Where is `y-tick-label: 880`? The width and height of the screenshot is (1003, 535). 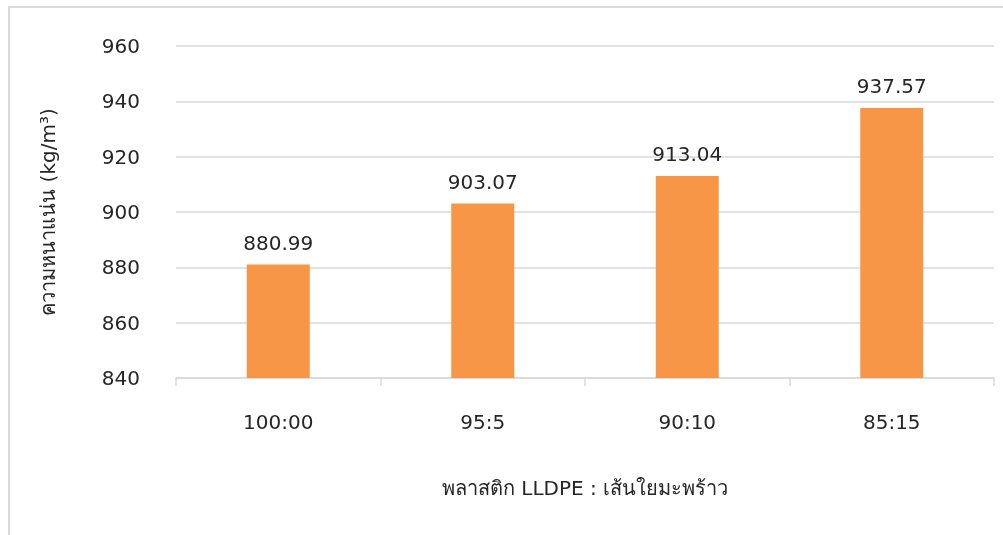 y-tick-label: 880 is located at coordinates (120, 267).